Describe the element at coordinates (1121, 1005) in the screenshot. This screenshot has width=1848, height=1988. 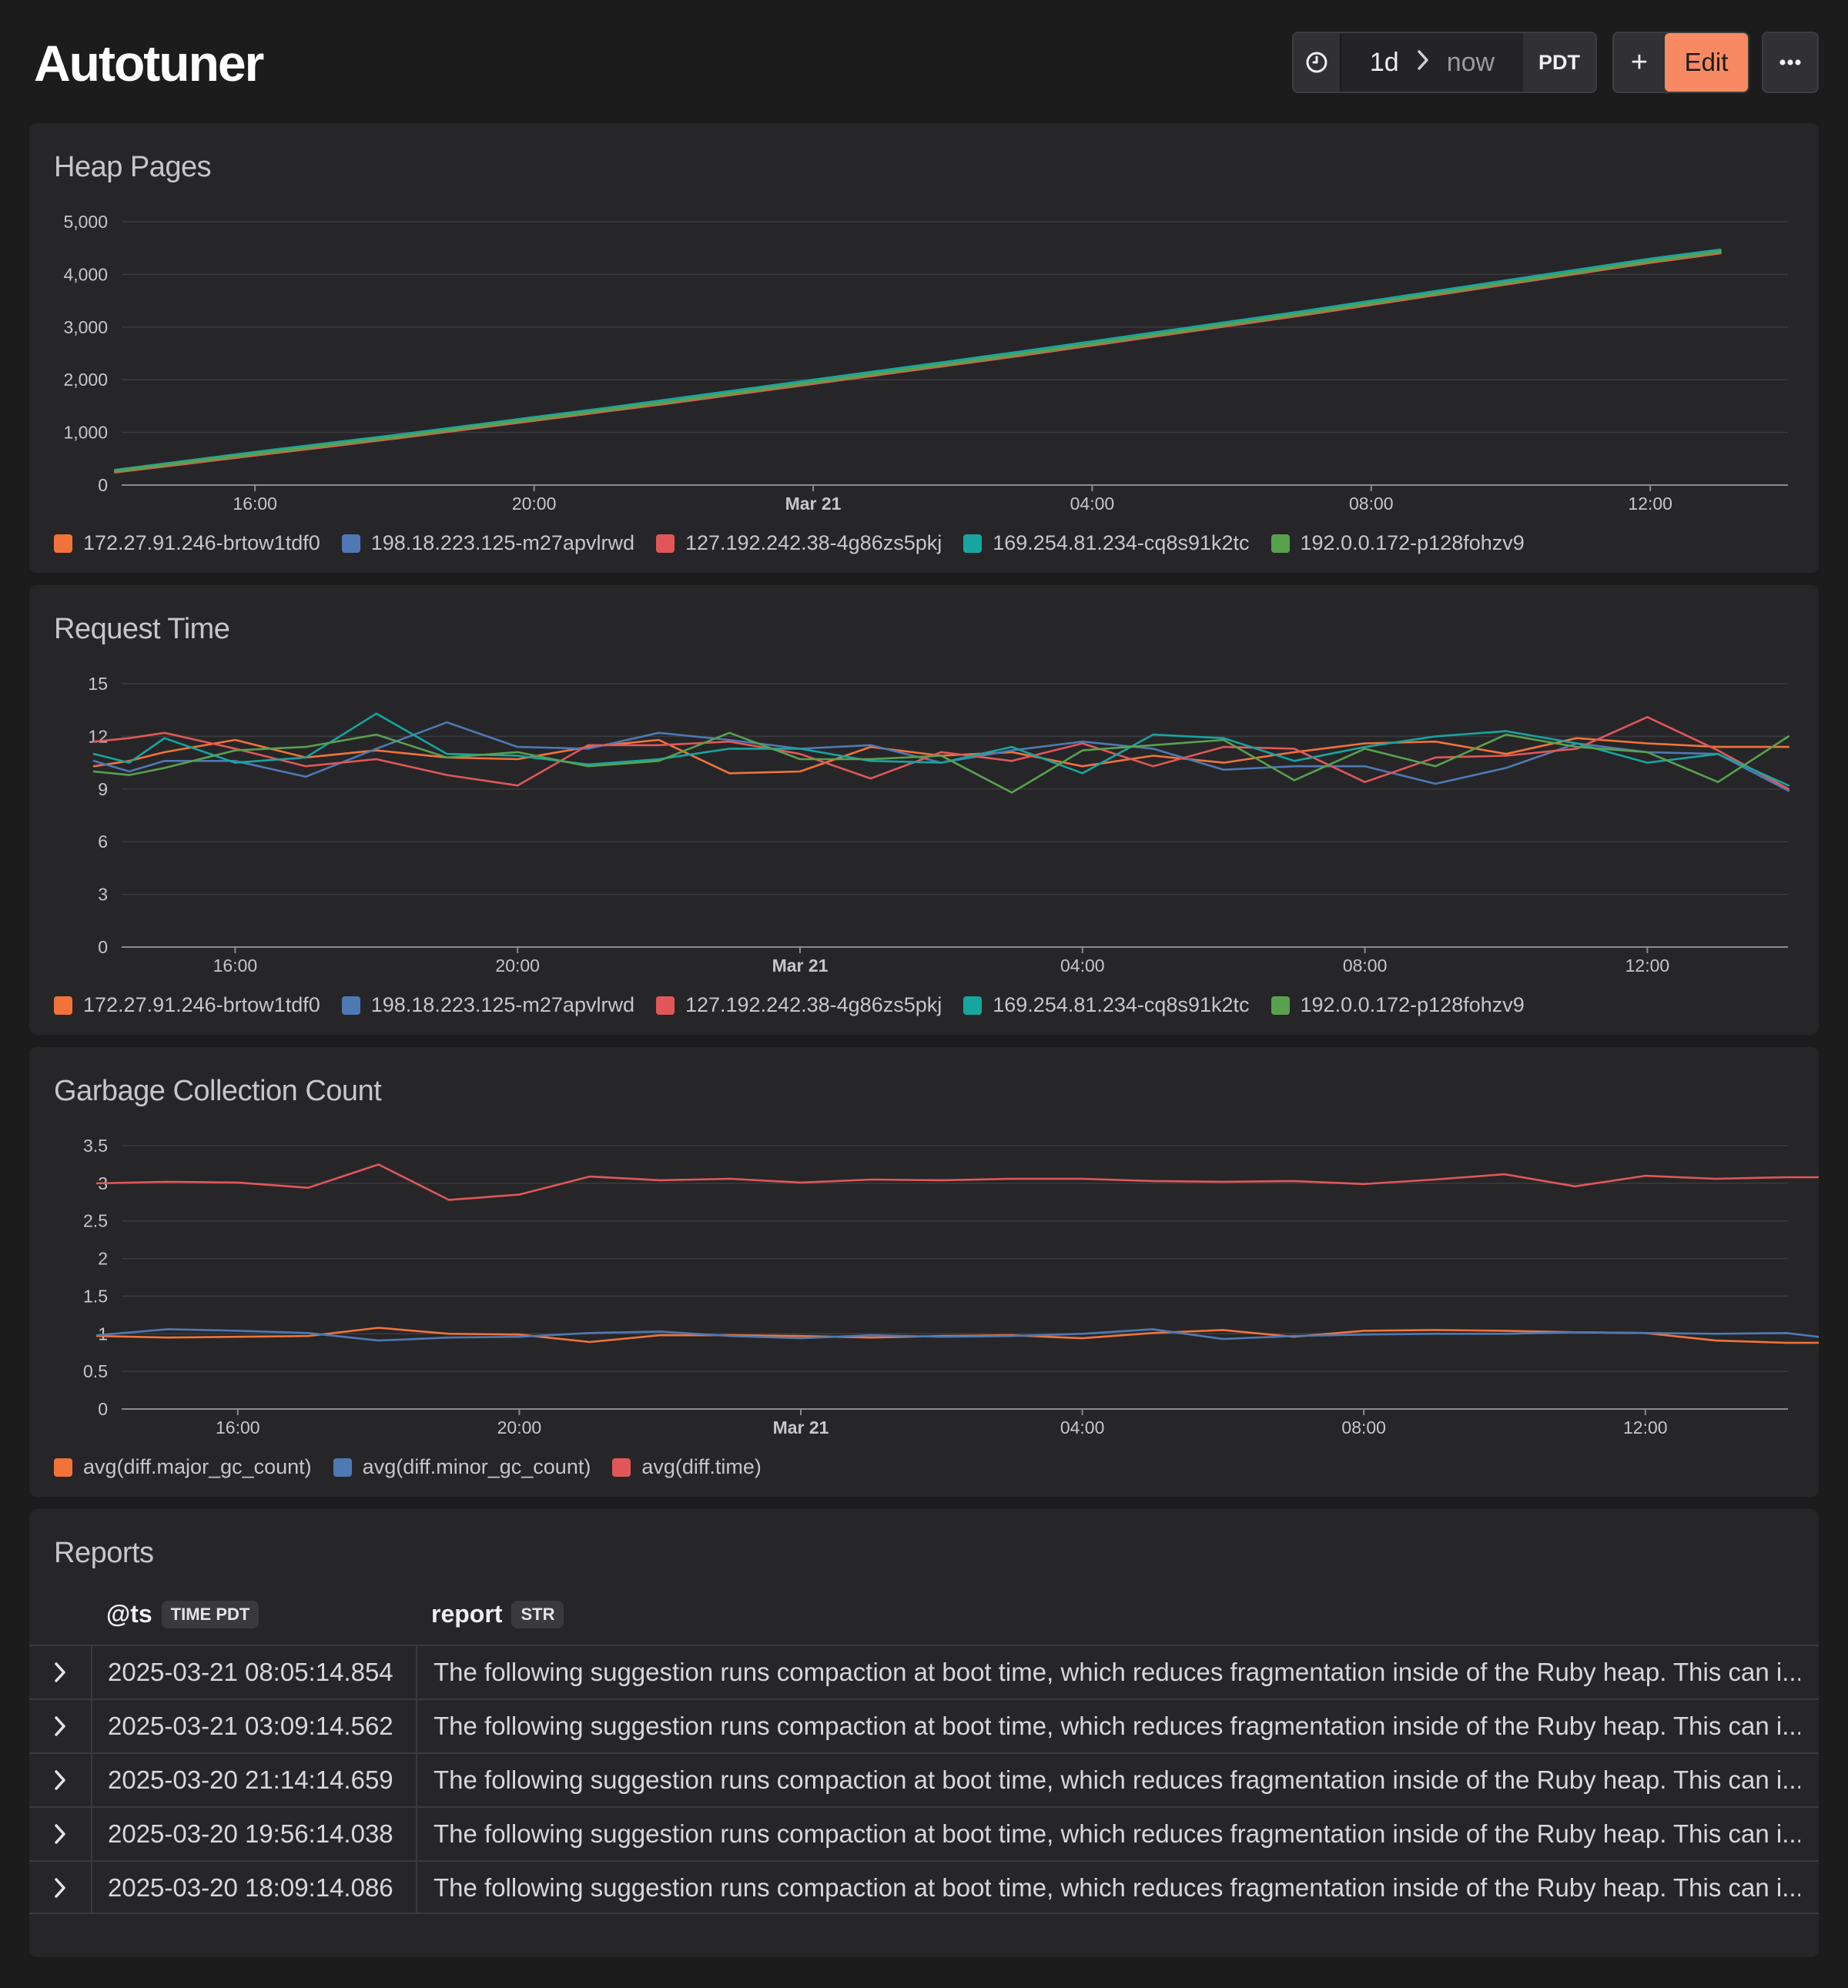
I see `legend-label: 169.254.81.234-cq8s91k2tc` at that location.